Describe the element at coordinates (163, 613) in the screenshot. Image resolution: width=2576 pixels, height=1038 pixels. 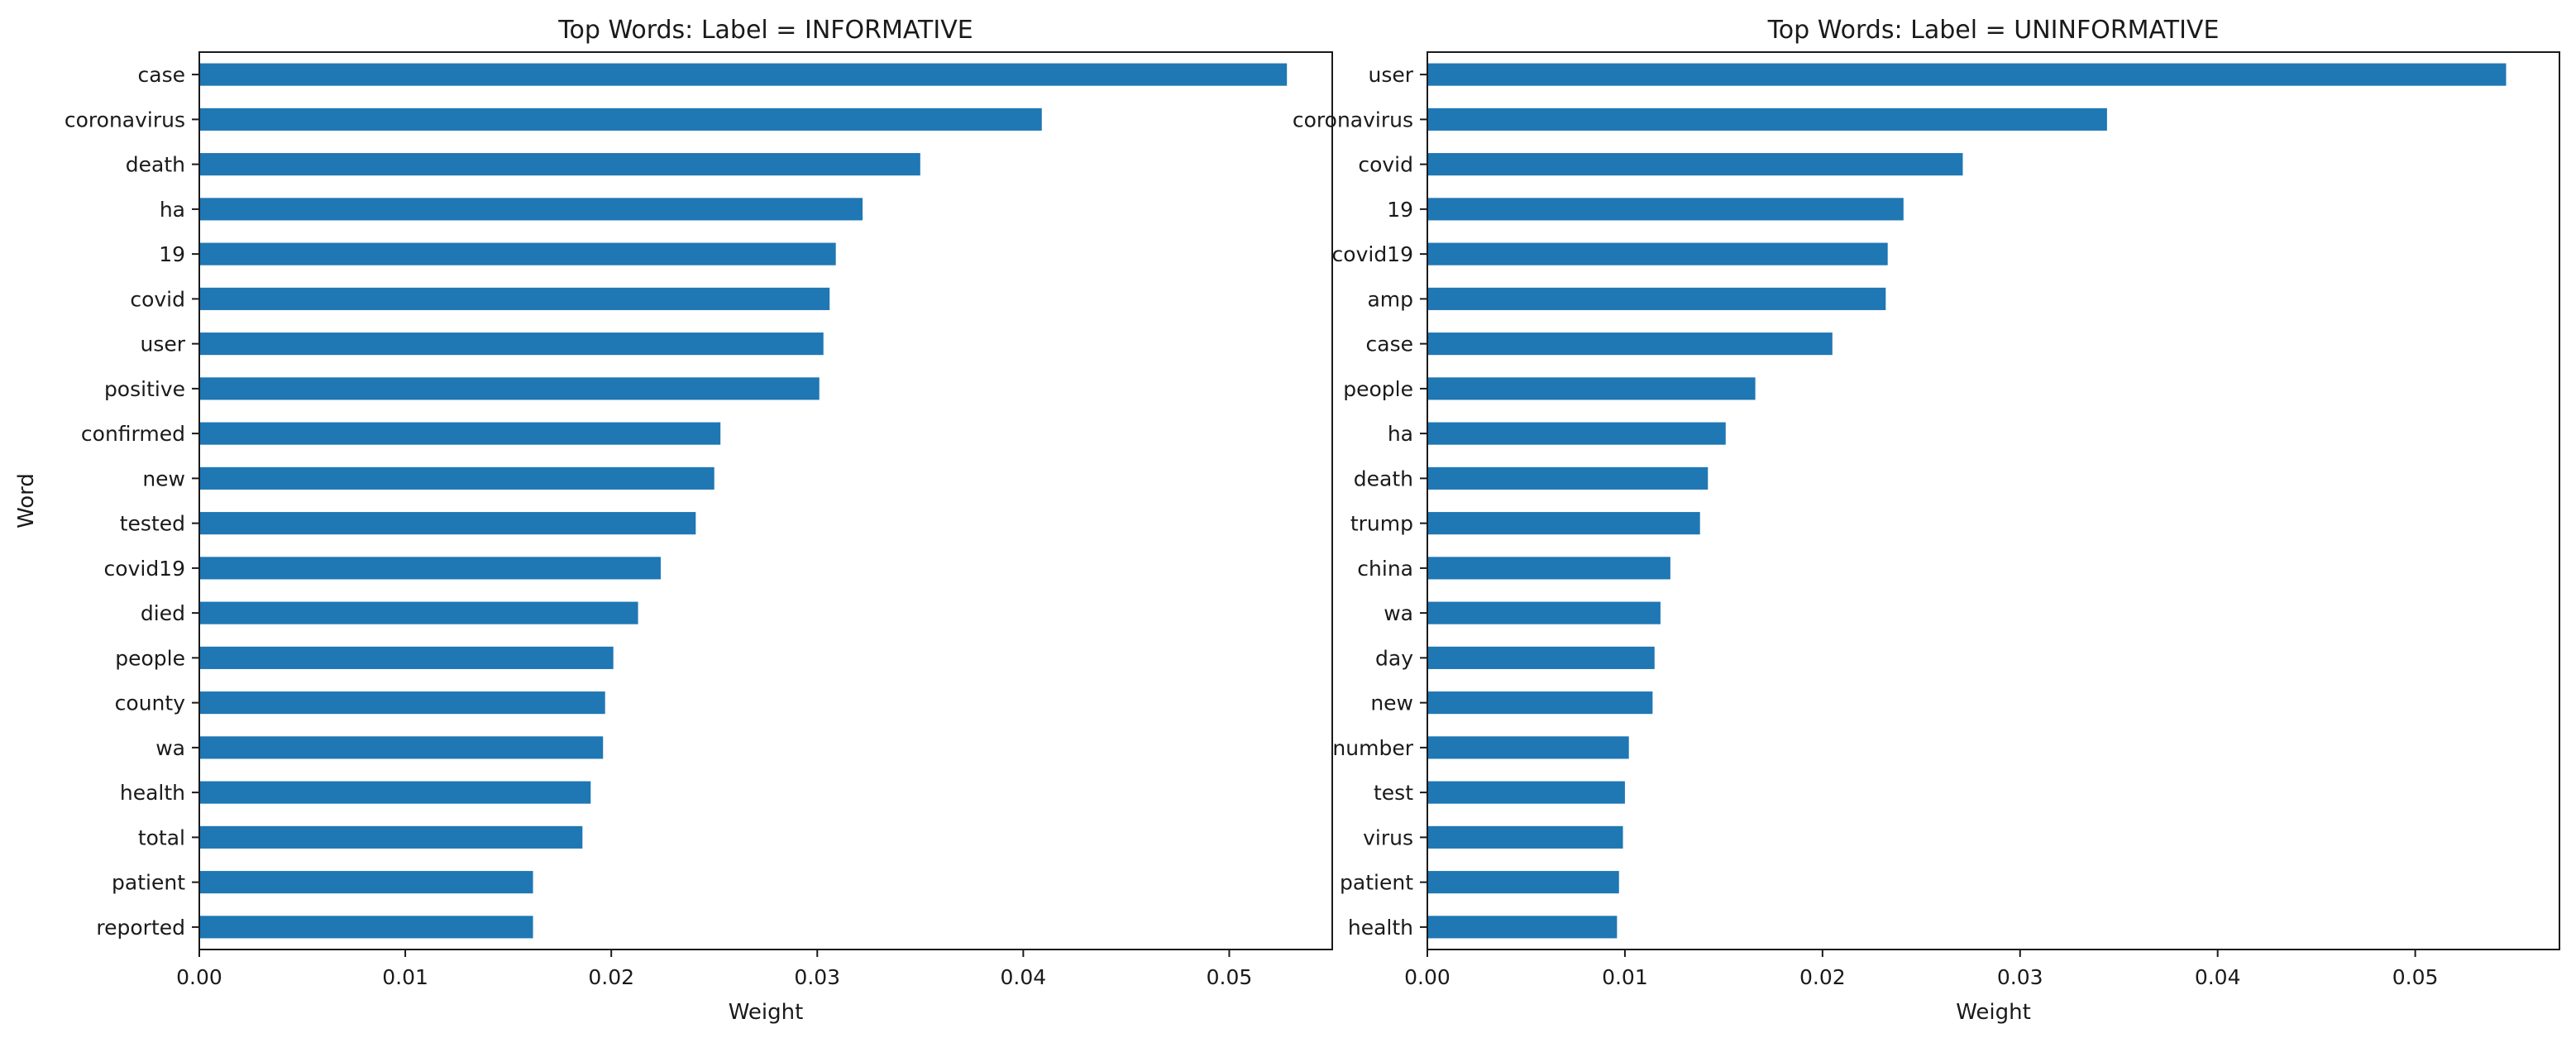
I see `y-tick-label: died` at that location.